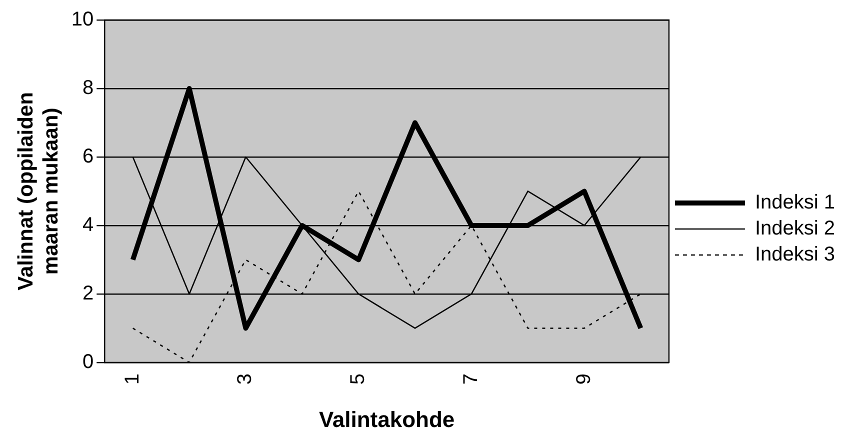  What do you see at coordinates (88, 157) in the screenshot?
I see `y-tick-label: 6` at bounding box center [88, 157].